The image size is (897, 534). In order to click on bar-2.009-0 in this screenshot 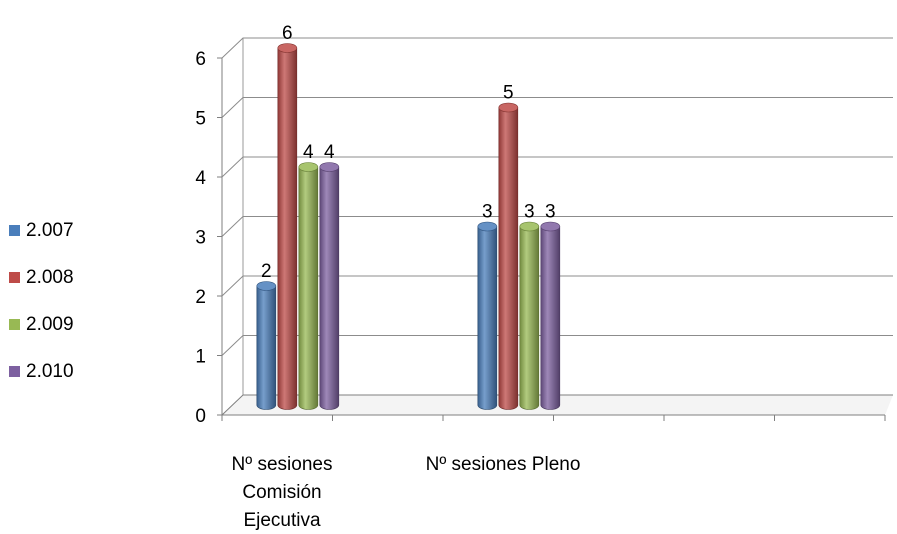, I will do `click(308, 288)`.